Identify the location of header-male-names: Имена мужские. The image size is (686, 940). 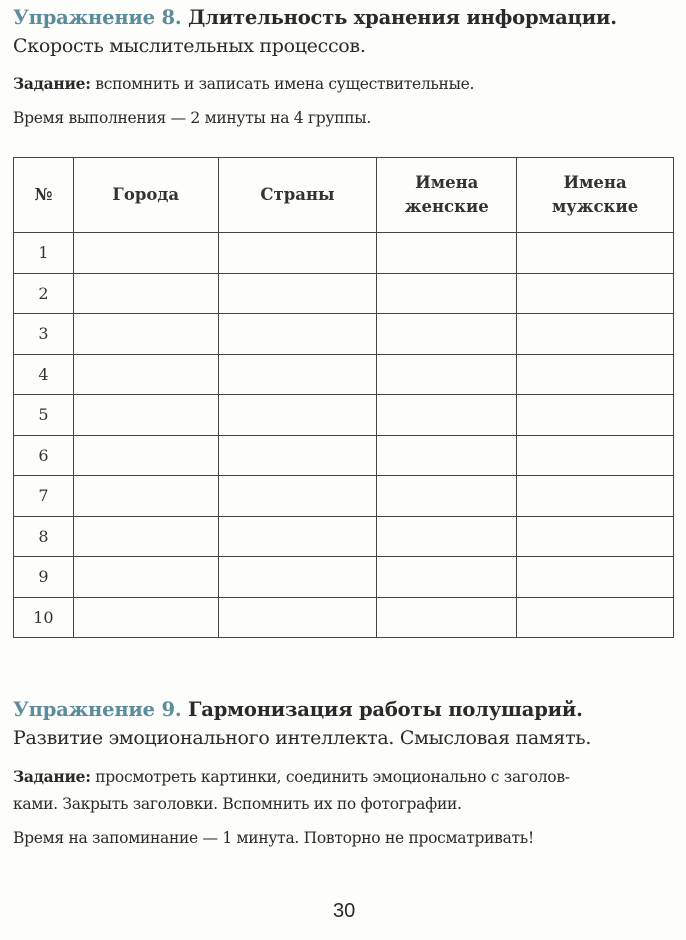
(595, 195).